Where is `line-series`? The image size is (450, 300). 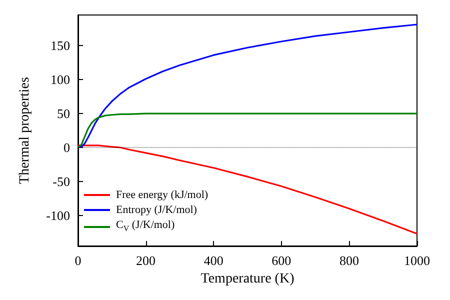
line-series is located at coordinates (247, 130).